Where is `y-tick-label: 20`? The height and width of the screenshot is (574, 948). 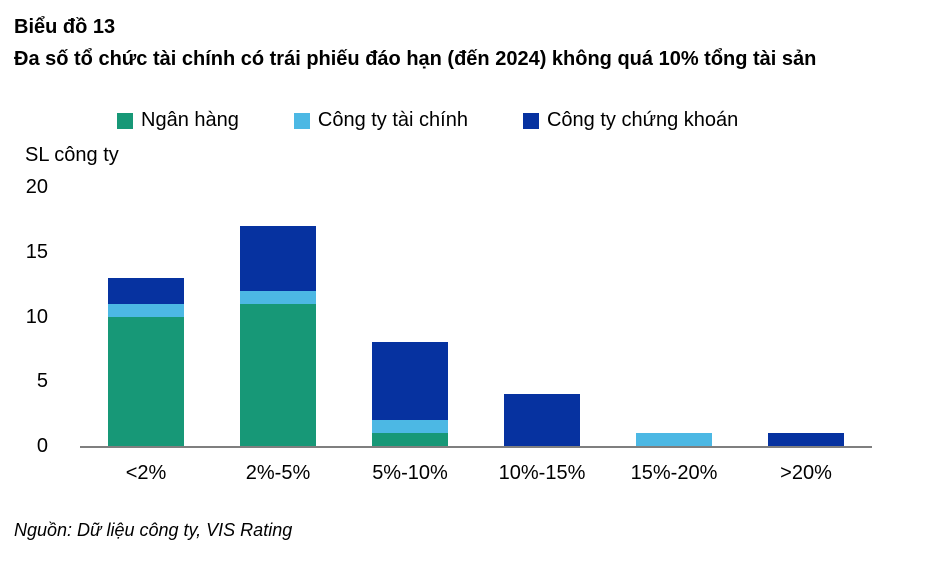
y-tick-label: 20 is located at coordinates (36, 187).